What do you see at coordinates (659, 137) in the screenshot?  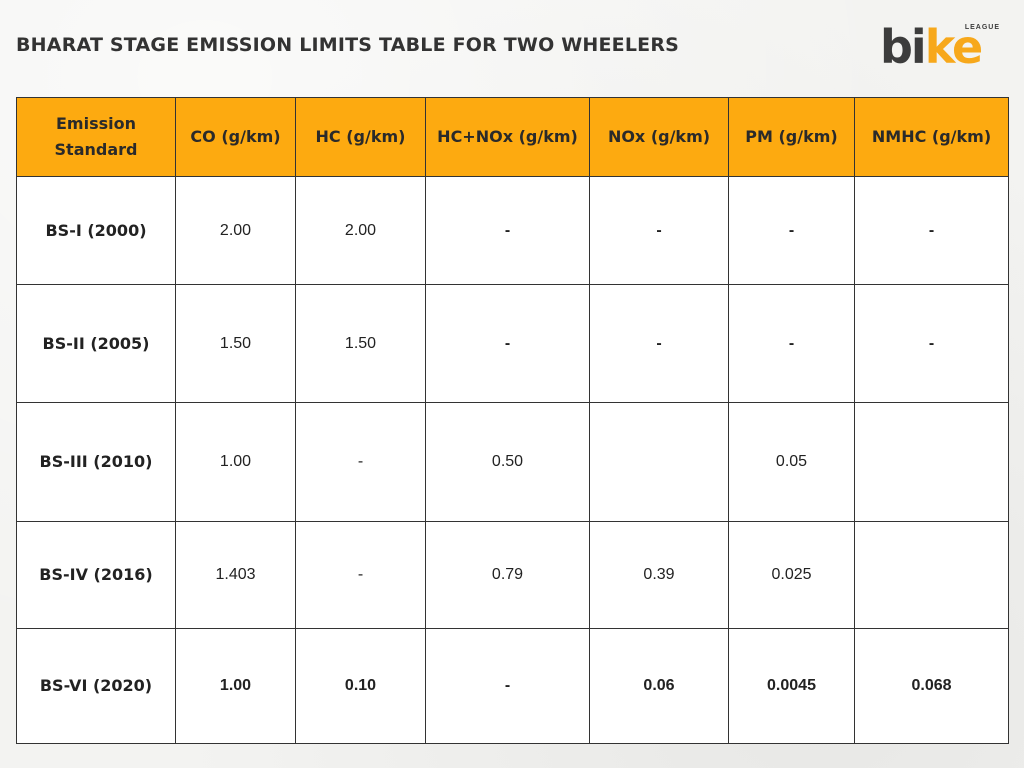 I see `header-nox: NOx (g/km)` at bounding box center [659, 137].